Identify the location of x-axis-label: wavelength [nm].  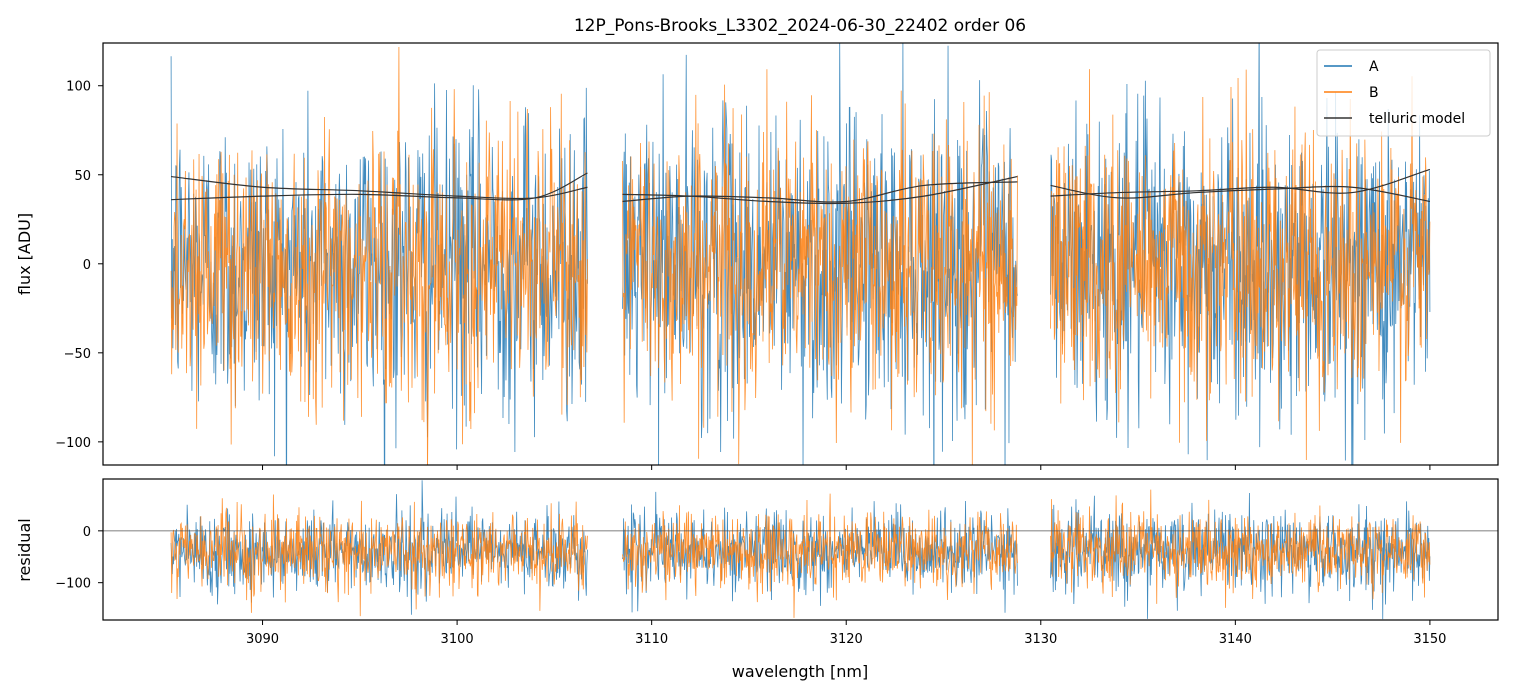
(800, 671).